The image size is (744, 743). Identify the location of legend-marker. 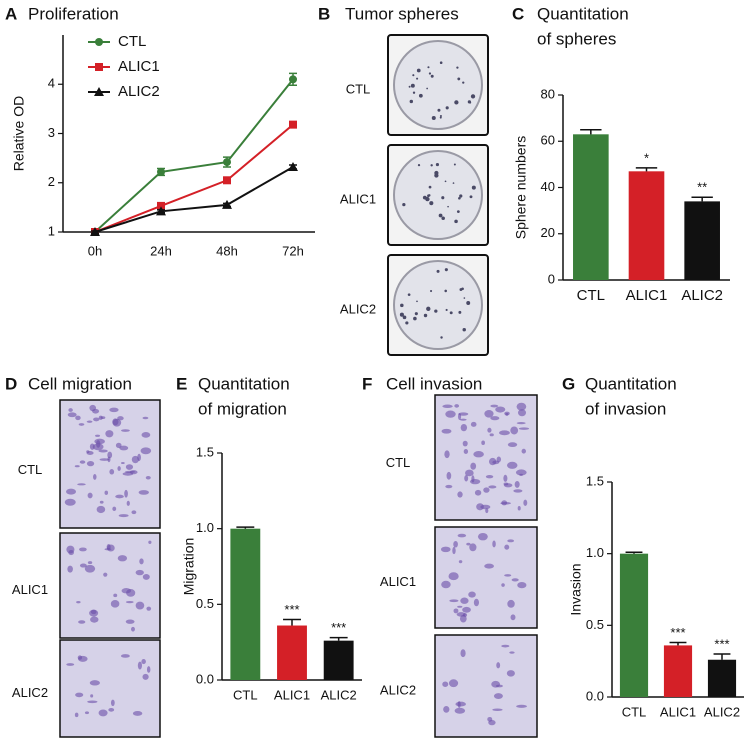
(99, 67).